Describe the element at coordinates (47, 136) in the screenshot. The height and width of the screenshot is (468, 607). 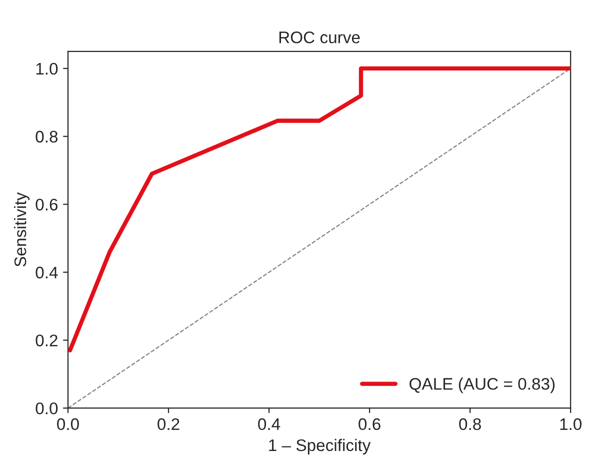
I see `y-tick-label: 0.8` at that location.